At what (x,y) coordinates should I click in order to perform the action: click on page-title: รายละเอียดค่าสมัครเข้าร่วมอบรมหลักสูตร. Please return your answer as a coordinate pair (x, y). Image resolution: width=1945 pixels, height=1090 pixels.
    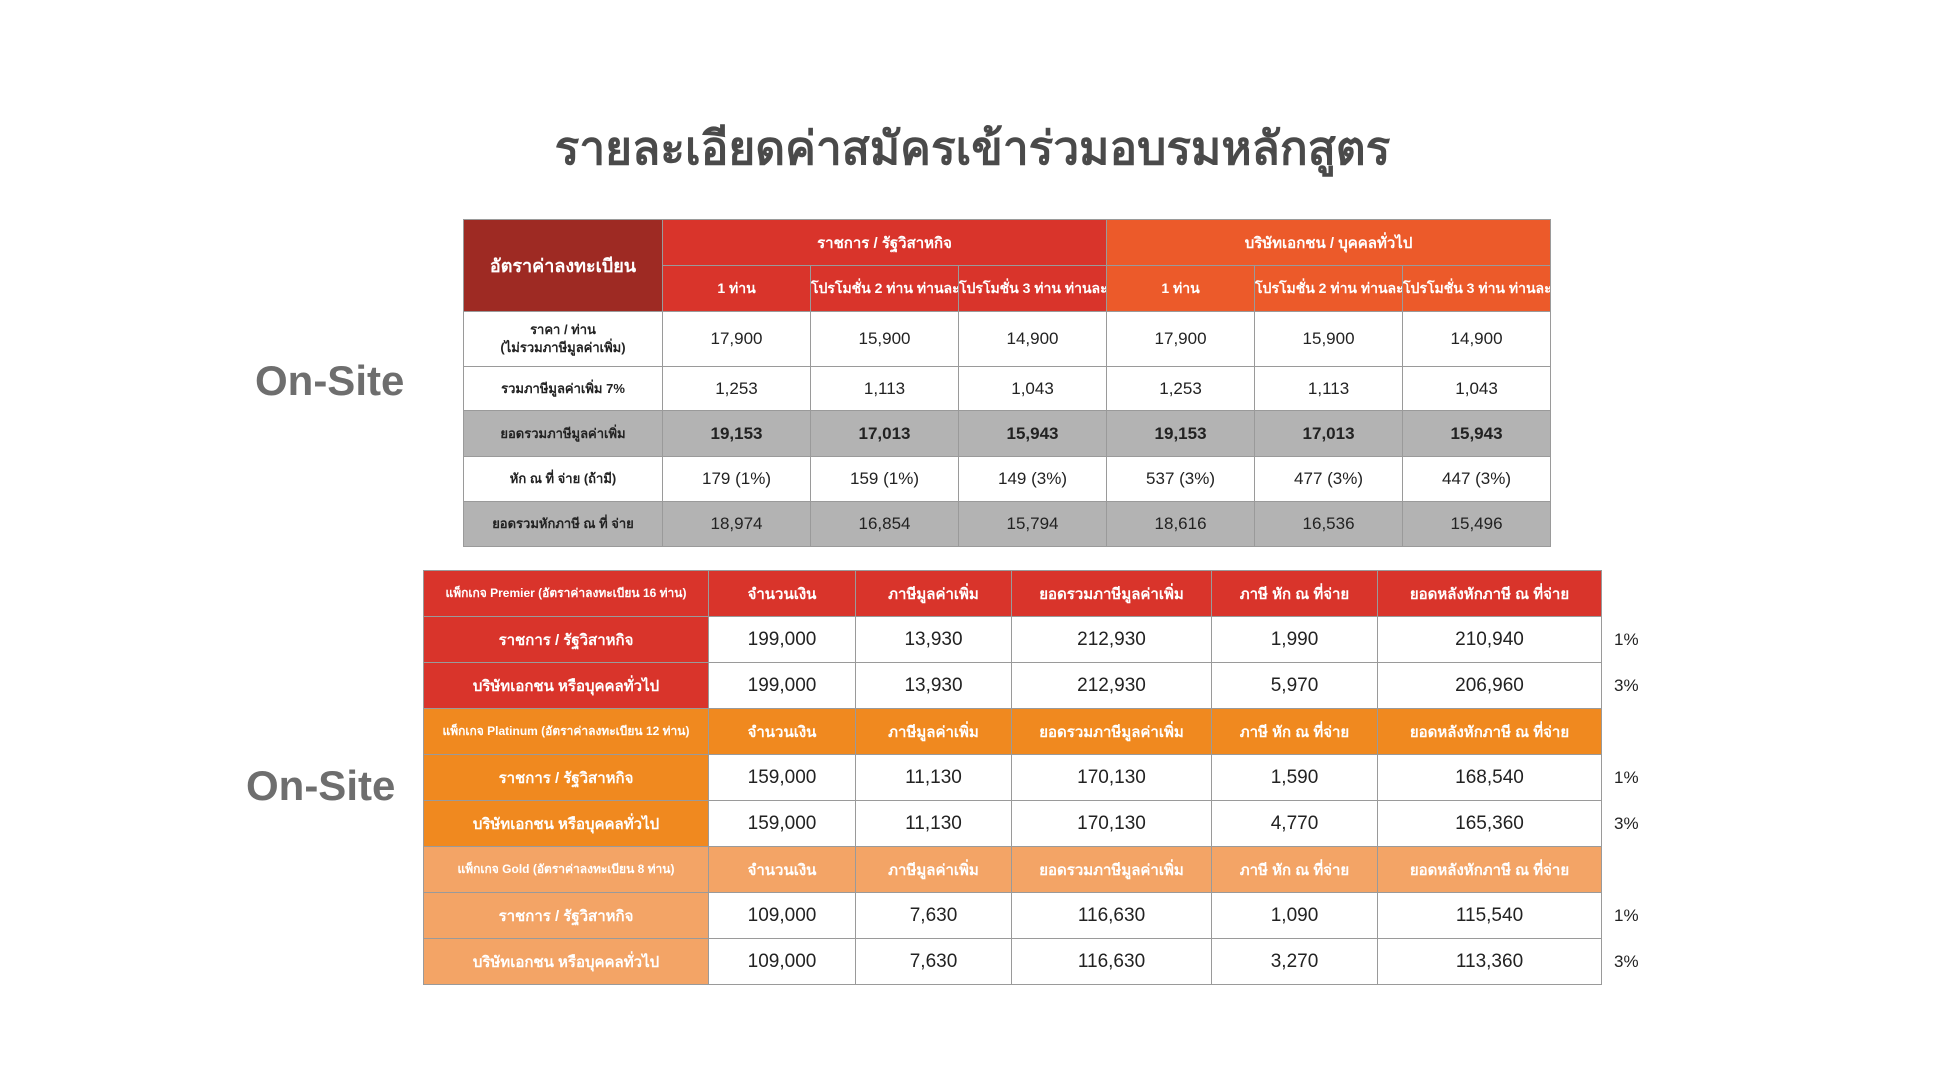
    Looking at the image, I should click on (972, 148).